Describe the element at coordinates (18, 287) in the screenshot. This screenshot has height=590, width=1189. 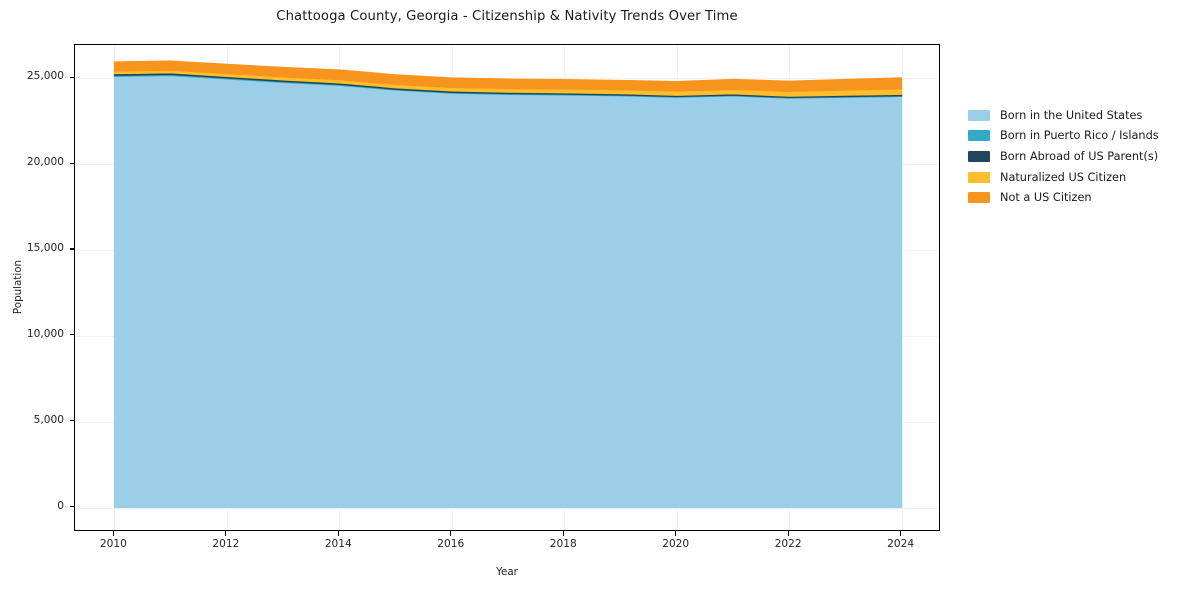
I see `y-axis-label: Population` at that location.